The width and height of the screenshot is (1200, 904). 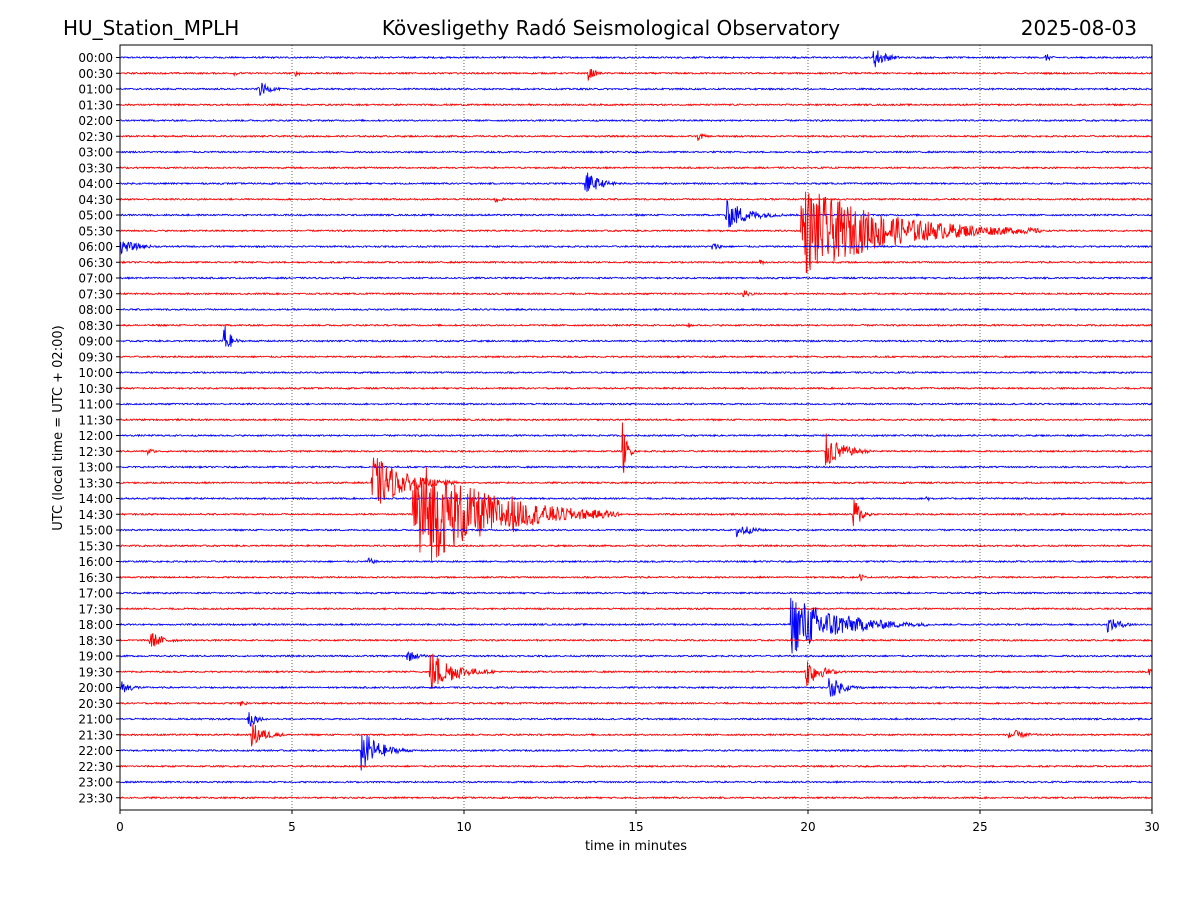 I want to click on row-label-0830: 08:30, so click(x=95, y=326).